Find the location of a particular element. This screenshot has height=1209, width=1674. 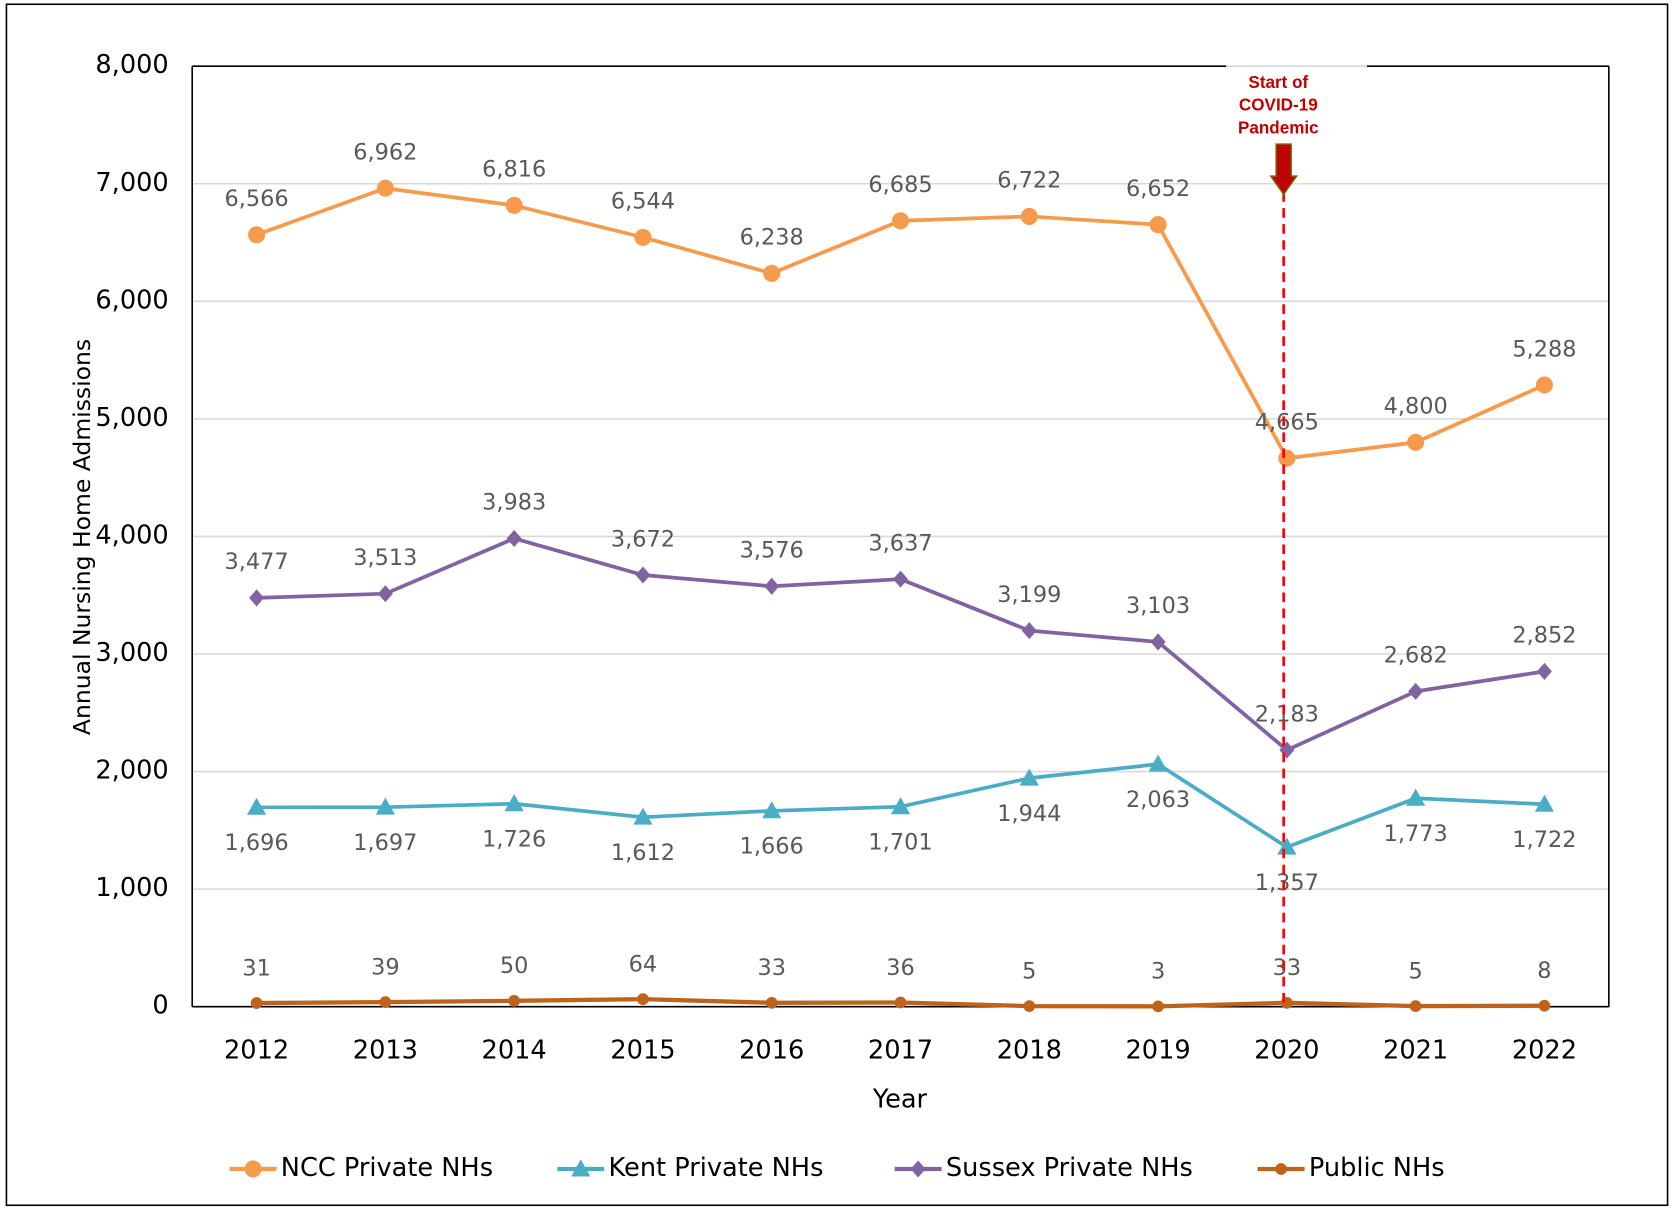

x-tick-label: 2020 is located at coordinates (1286, 1051).